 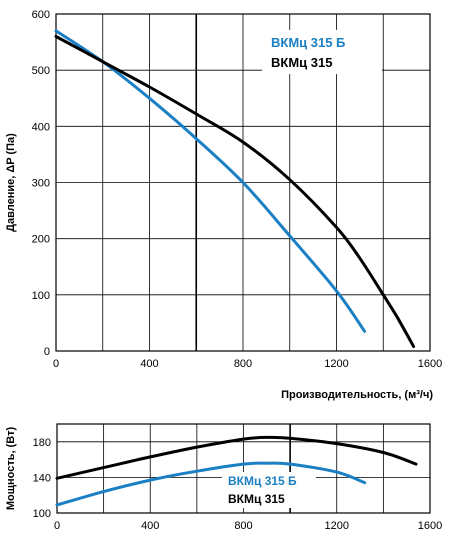 I want to click on plot-frame, so click(x=243, y=468).